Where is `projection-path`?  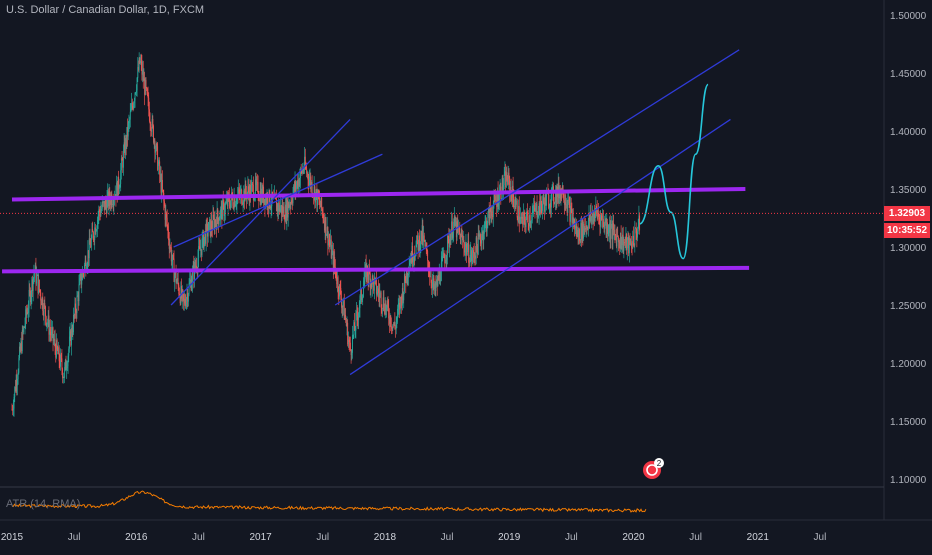 projection-path is located at coordinates (674, 171).